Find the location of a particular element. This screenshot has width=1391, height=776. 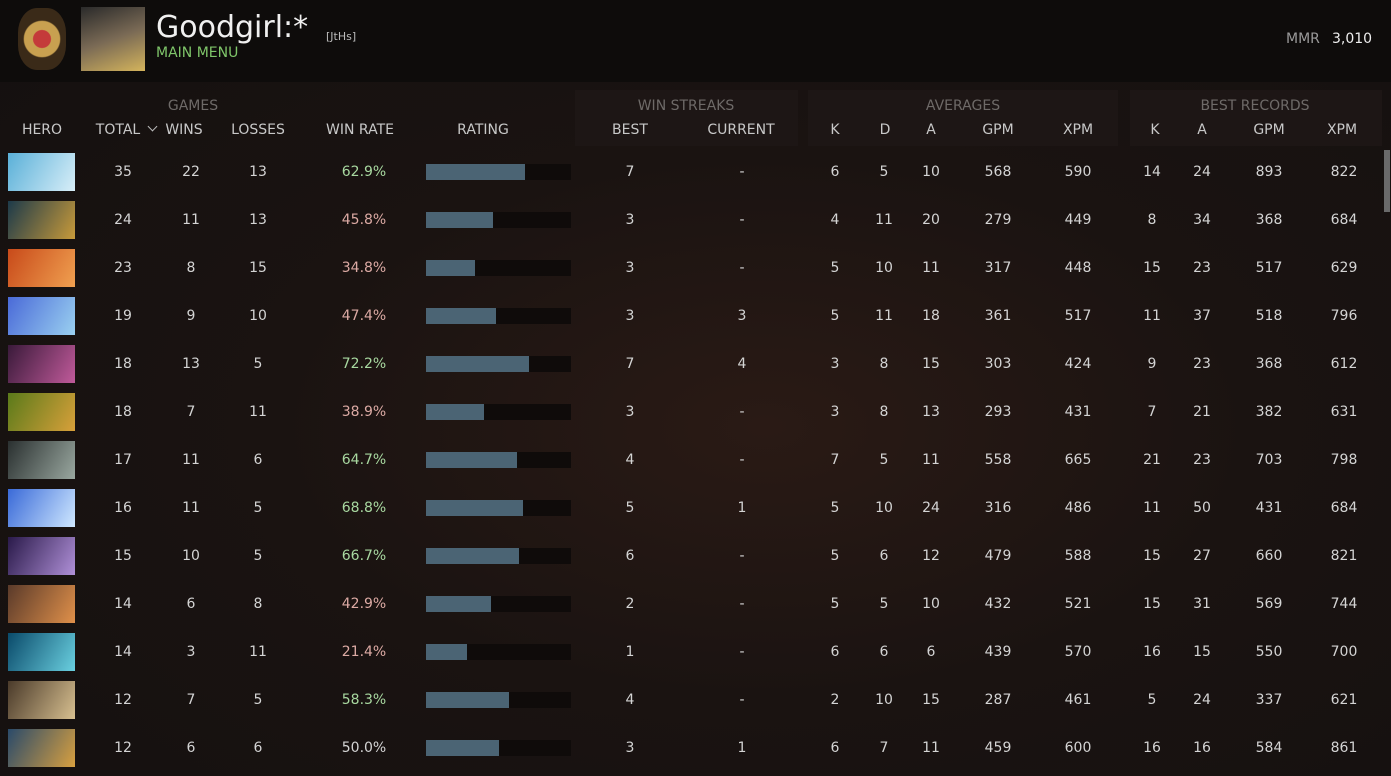

column-header: D is located at coordinates (885, 130).